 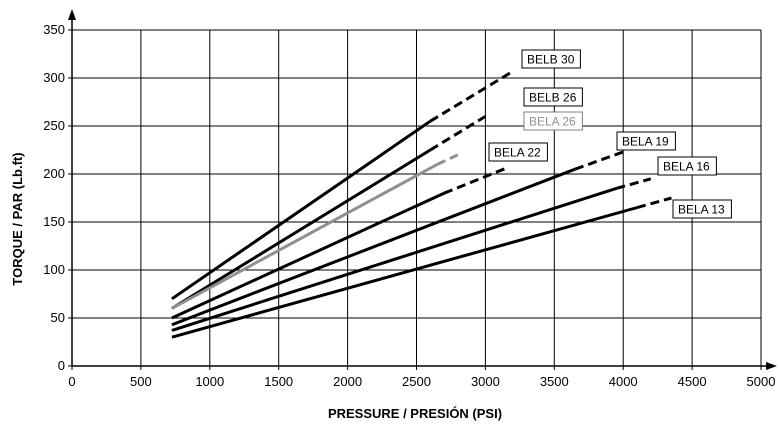 What do you see at coordinates (771, 366) in the screenshot?
I see `x-axis-arrow` at bounding box center [771, 366].